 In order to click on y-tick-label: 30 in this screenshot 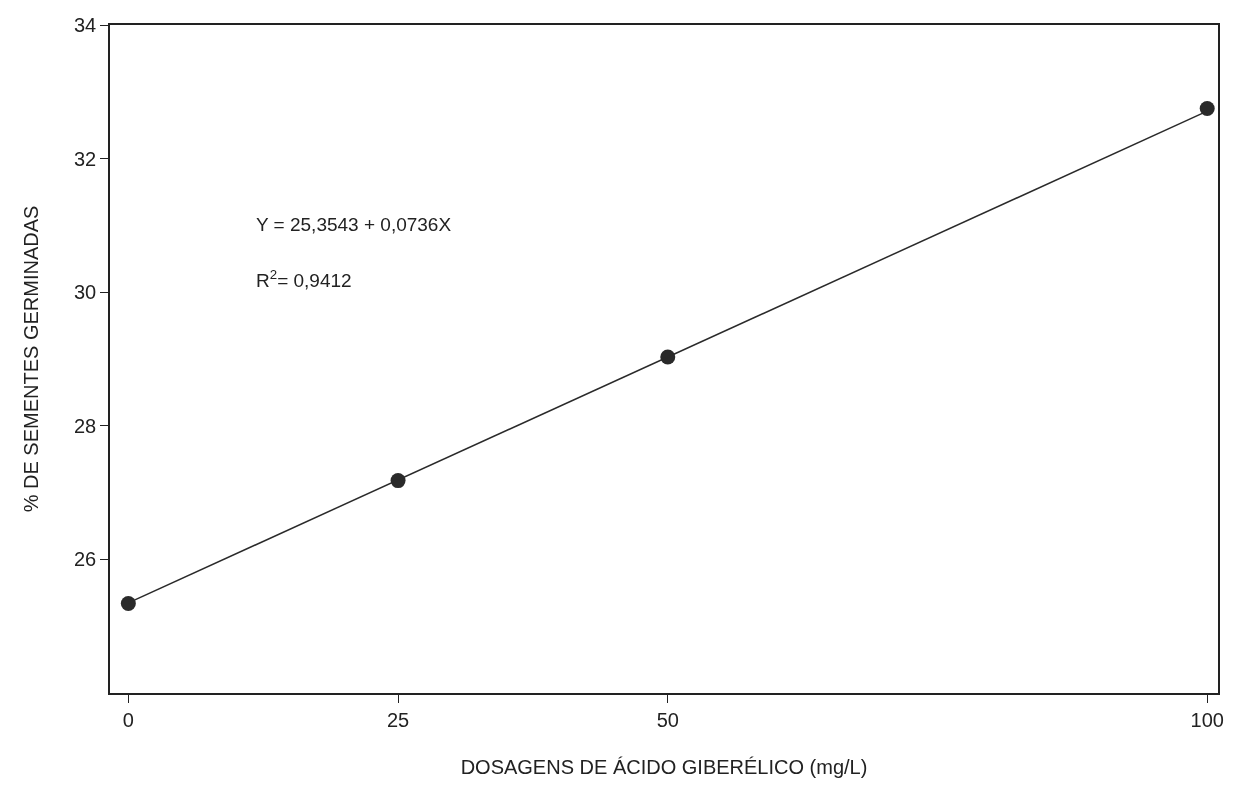, I will do `click(85, 292)`.